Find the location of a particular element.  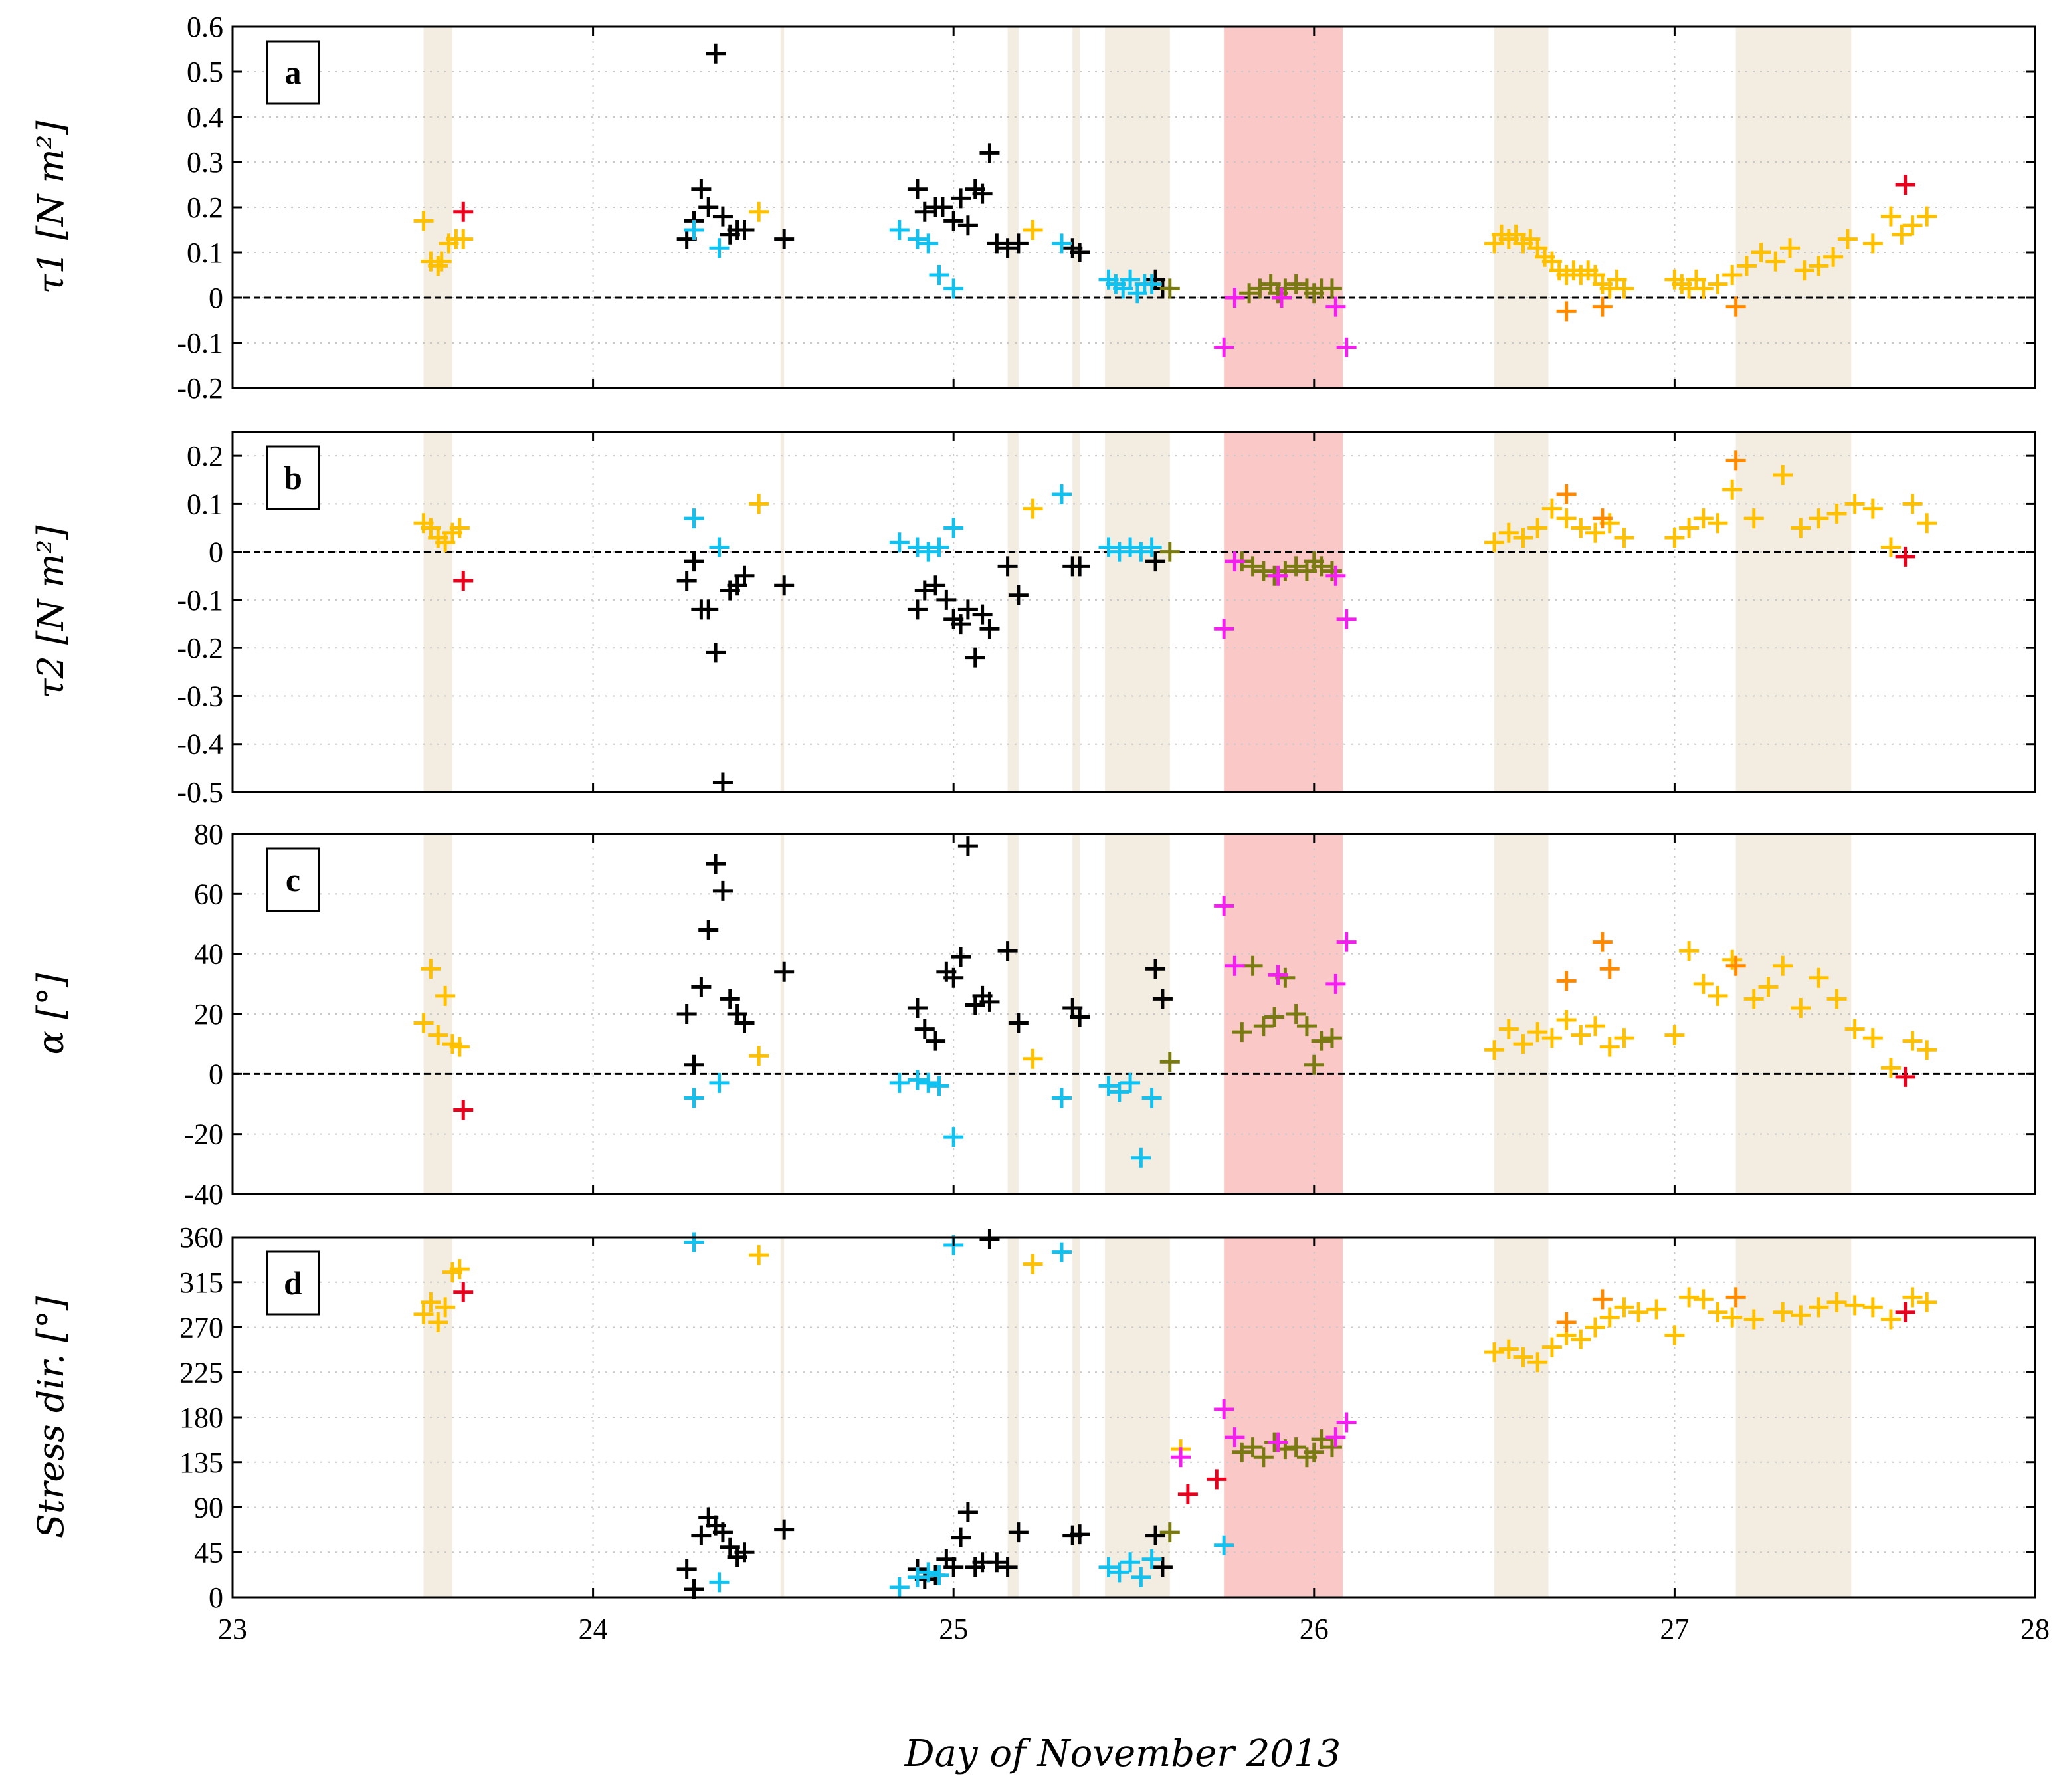

series-red is located at coordinates (1184, 198).